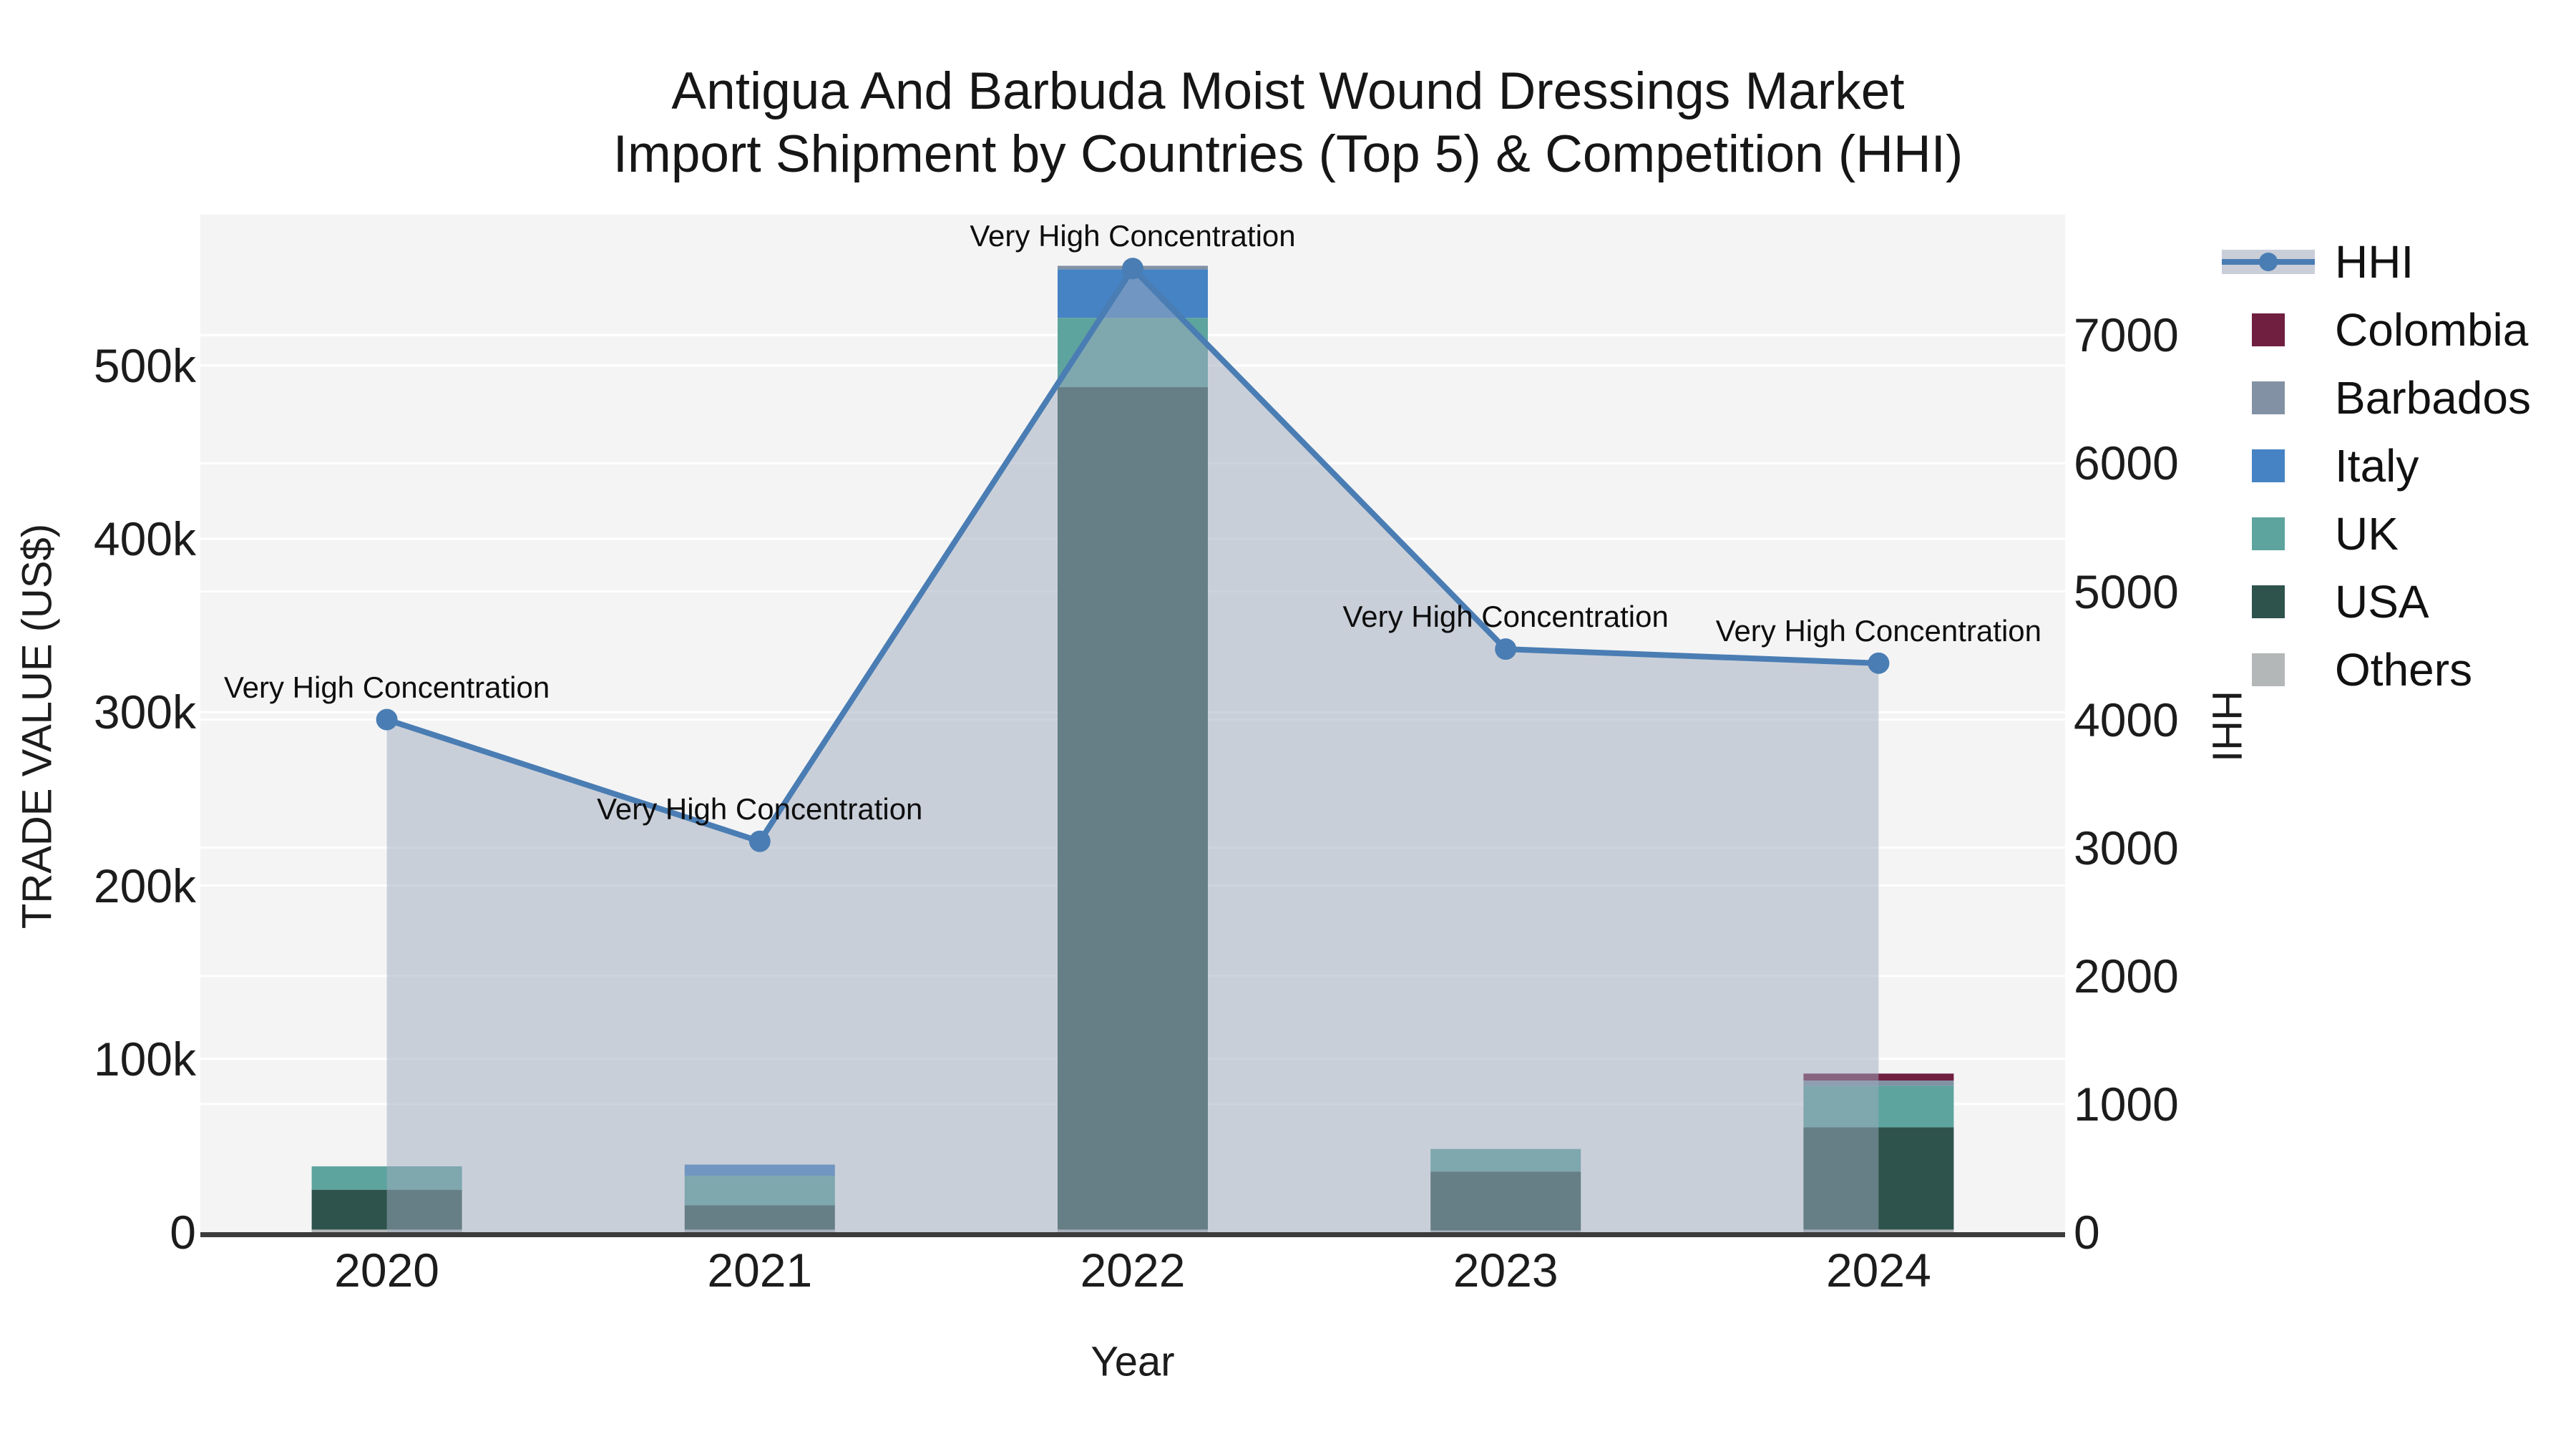 The width and height of the screenshot is (2576, 1449). I want to click on annotation-2023: Very High Concentration, so click(1505, 617).